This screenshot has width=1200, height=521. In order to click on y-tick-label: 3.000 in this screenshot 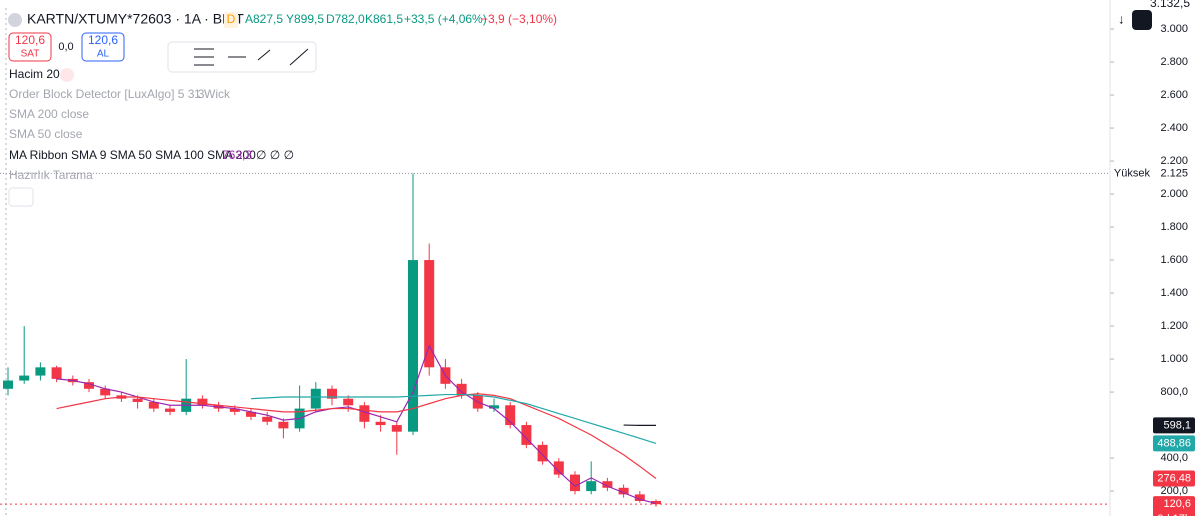, I will do `click(1174, 29)`.